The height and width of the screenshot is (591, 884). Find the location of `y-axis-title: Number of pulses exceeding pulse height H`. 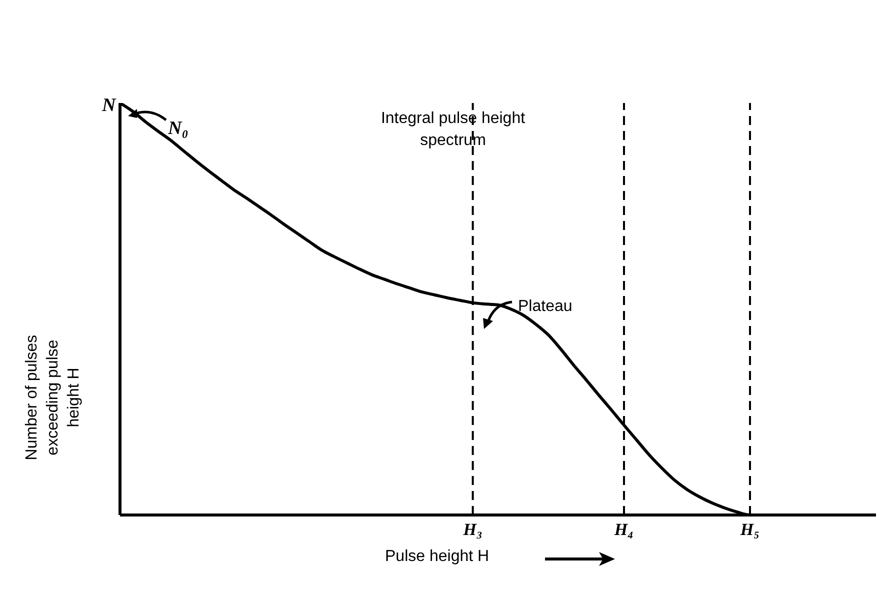

y-axis-title: Number of pulses exceeding pulse height H is located at coordinates (53, 398).